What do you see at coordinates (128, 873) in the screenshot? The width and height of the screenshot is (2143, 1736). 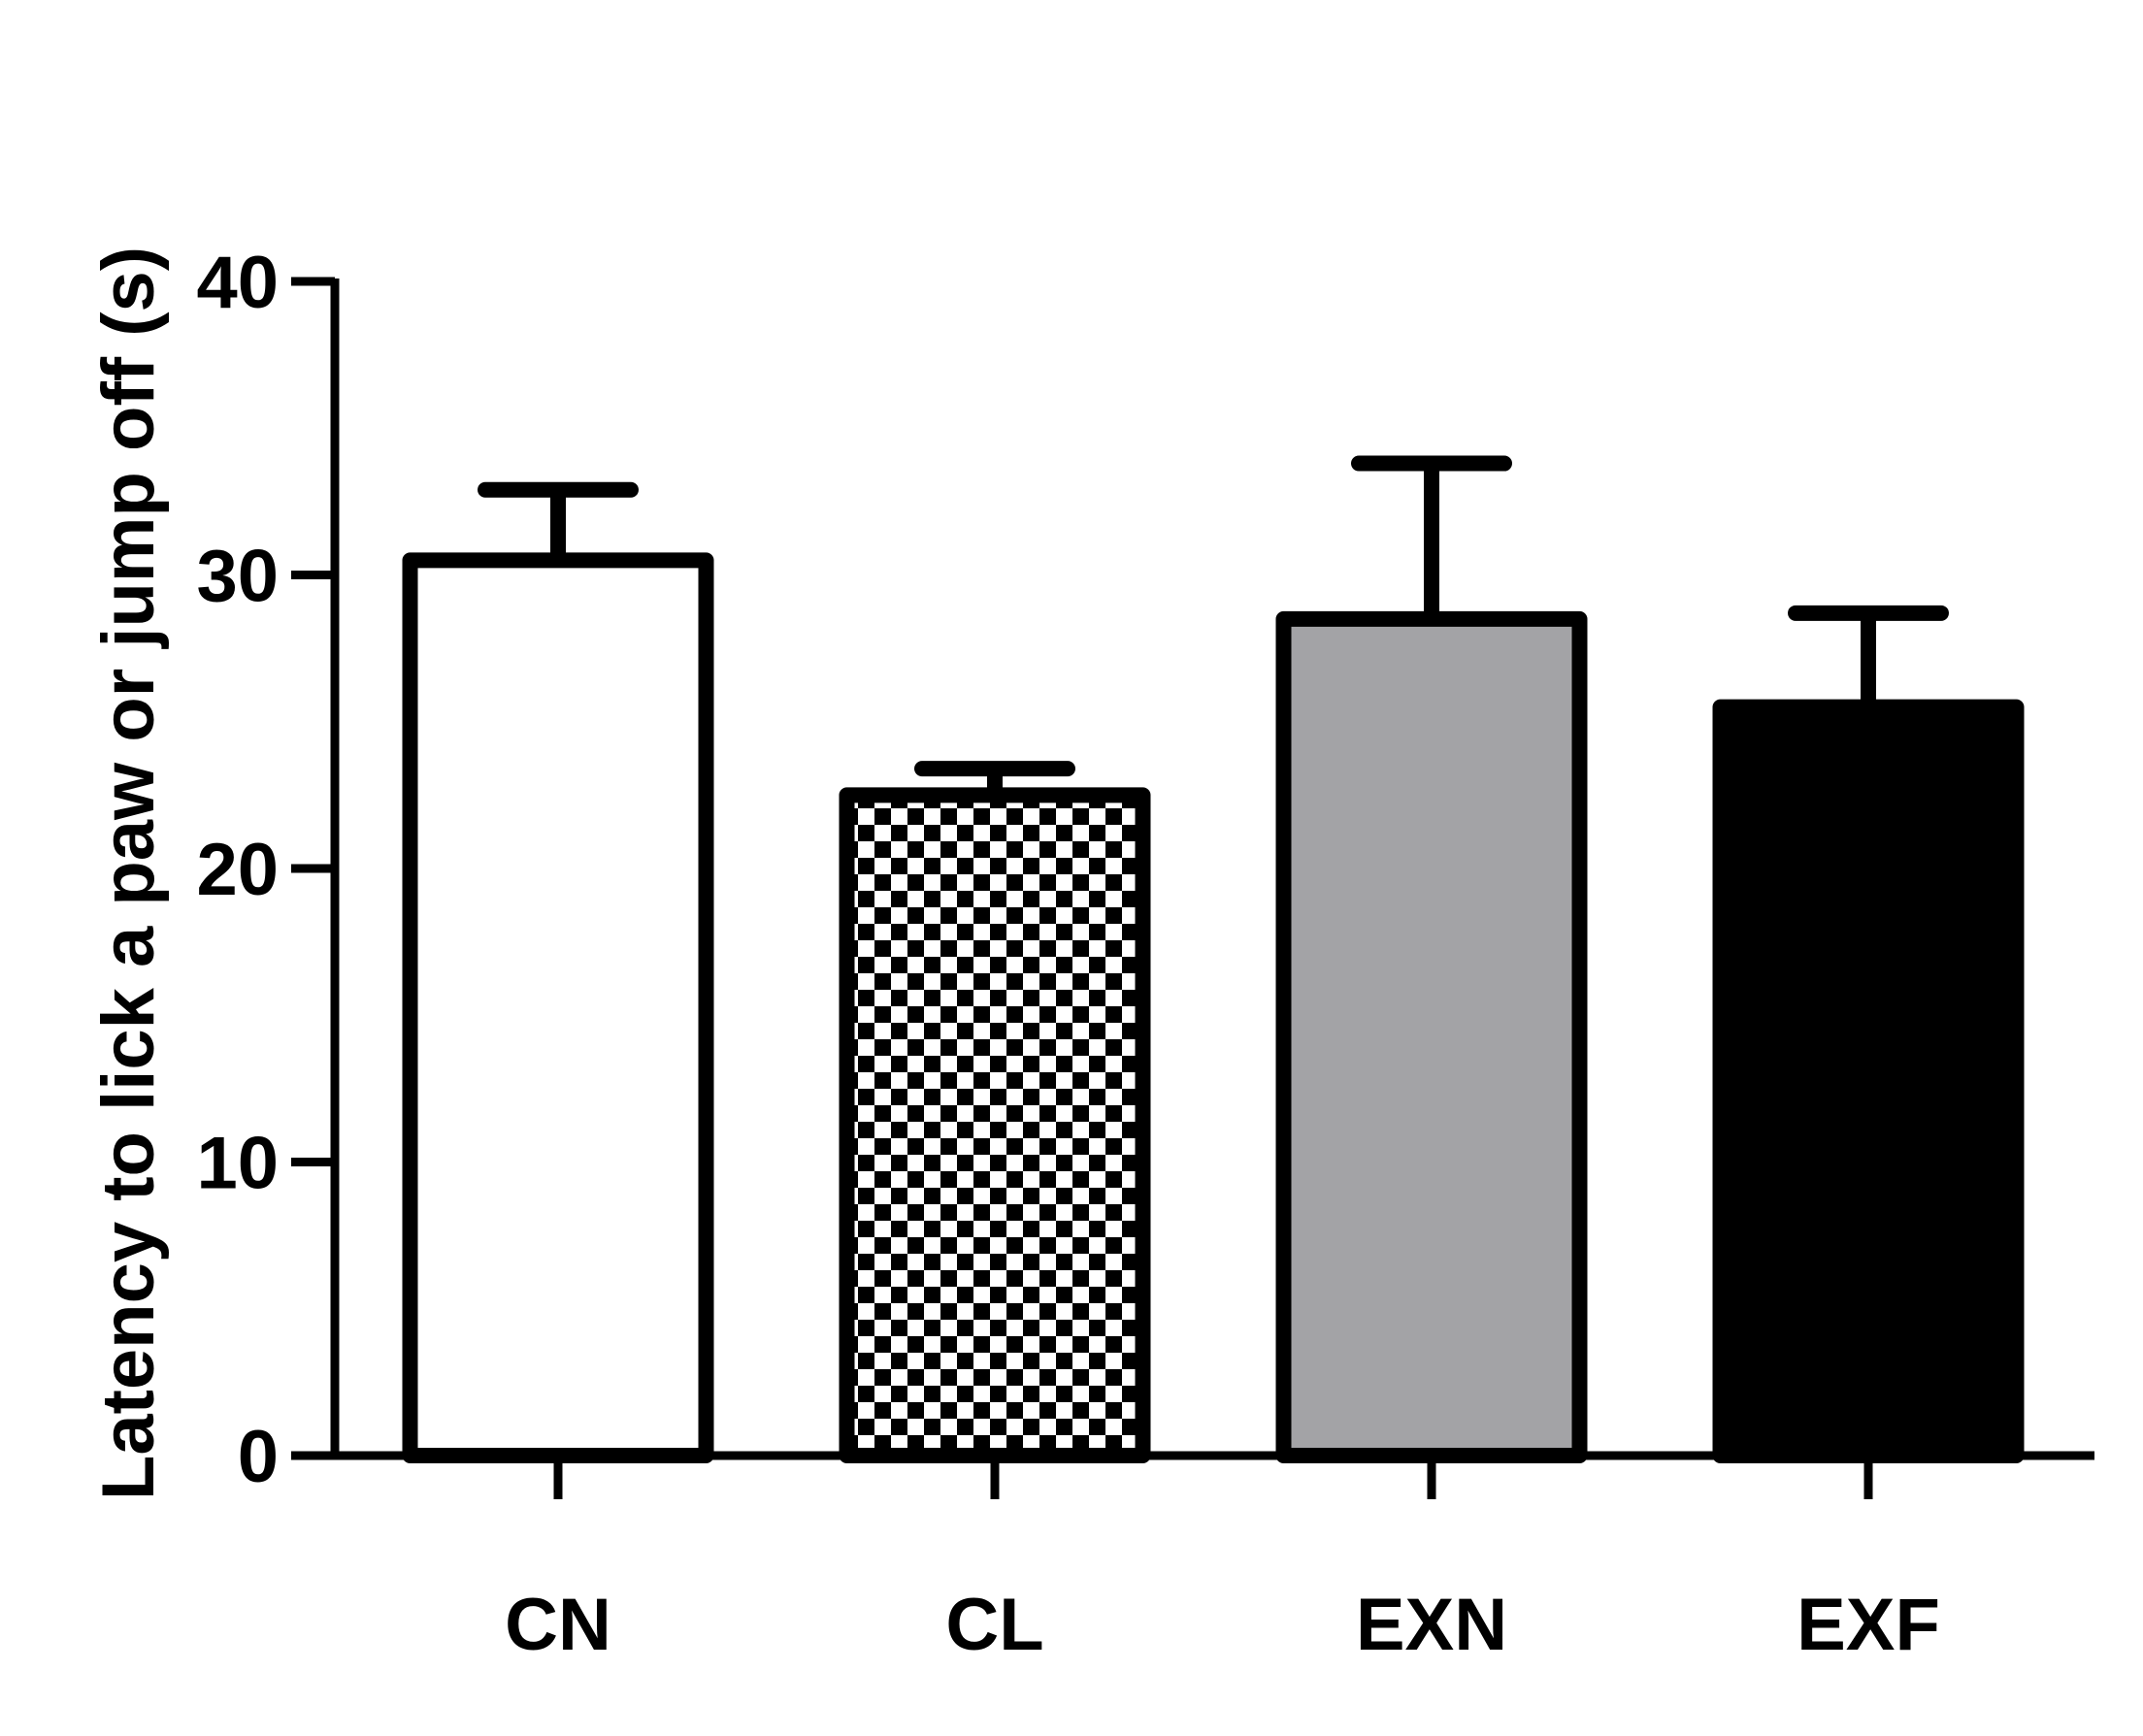 I see `y-axis-label: Latency to lick a paw or jump off (s)` at bounding box center [128, 873].